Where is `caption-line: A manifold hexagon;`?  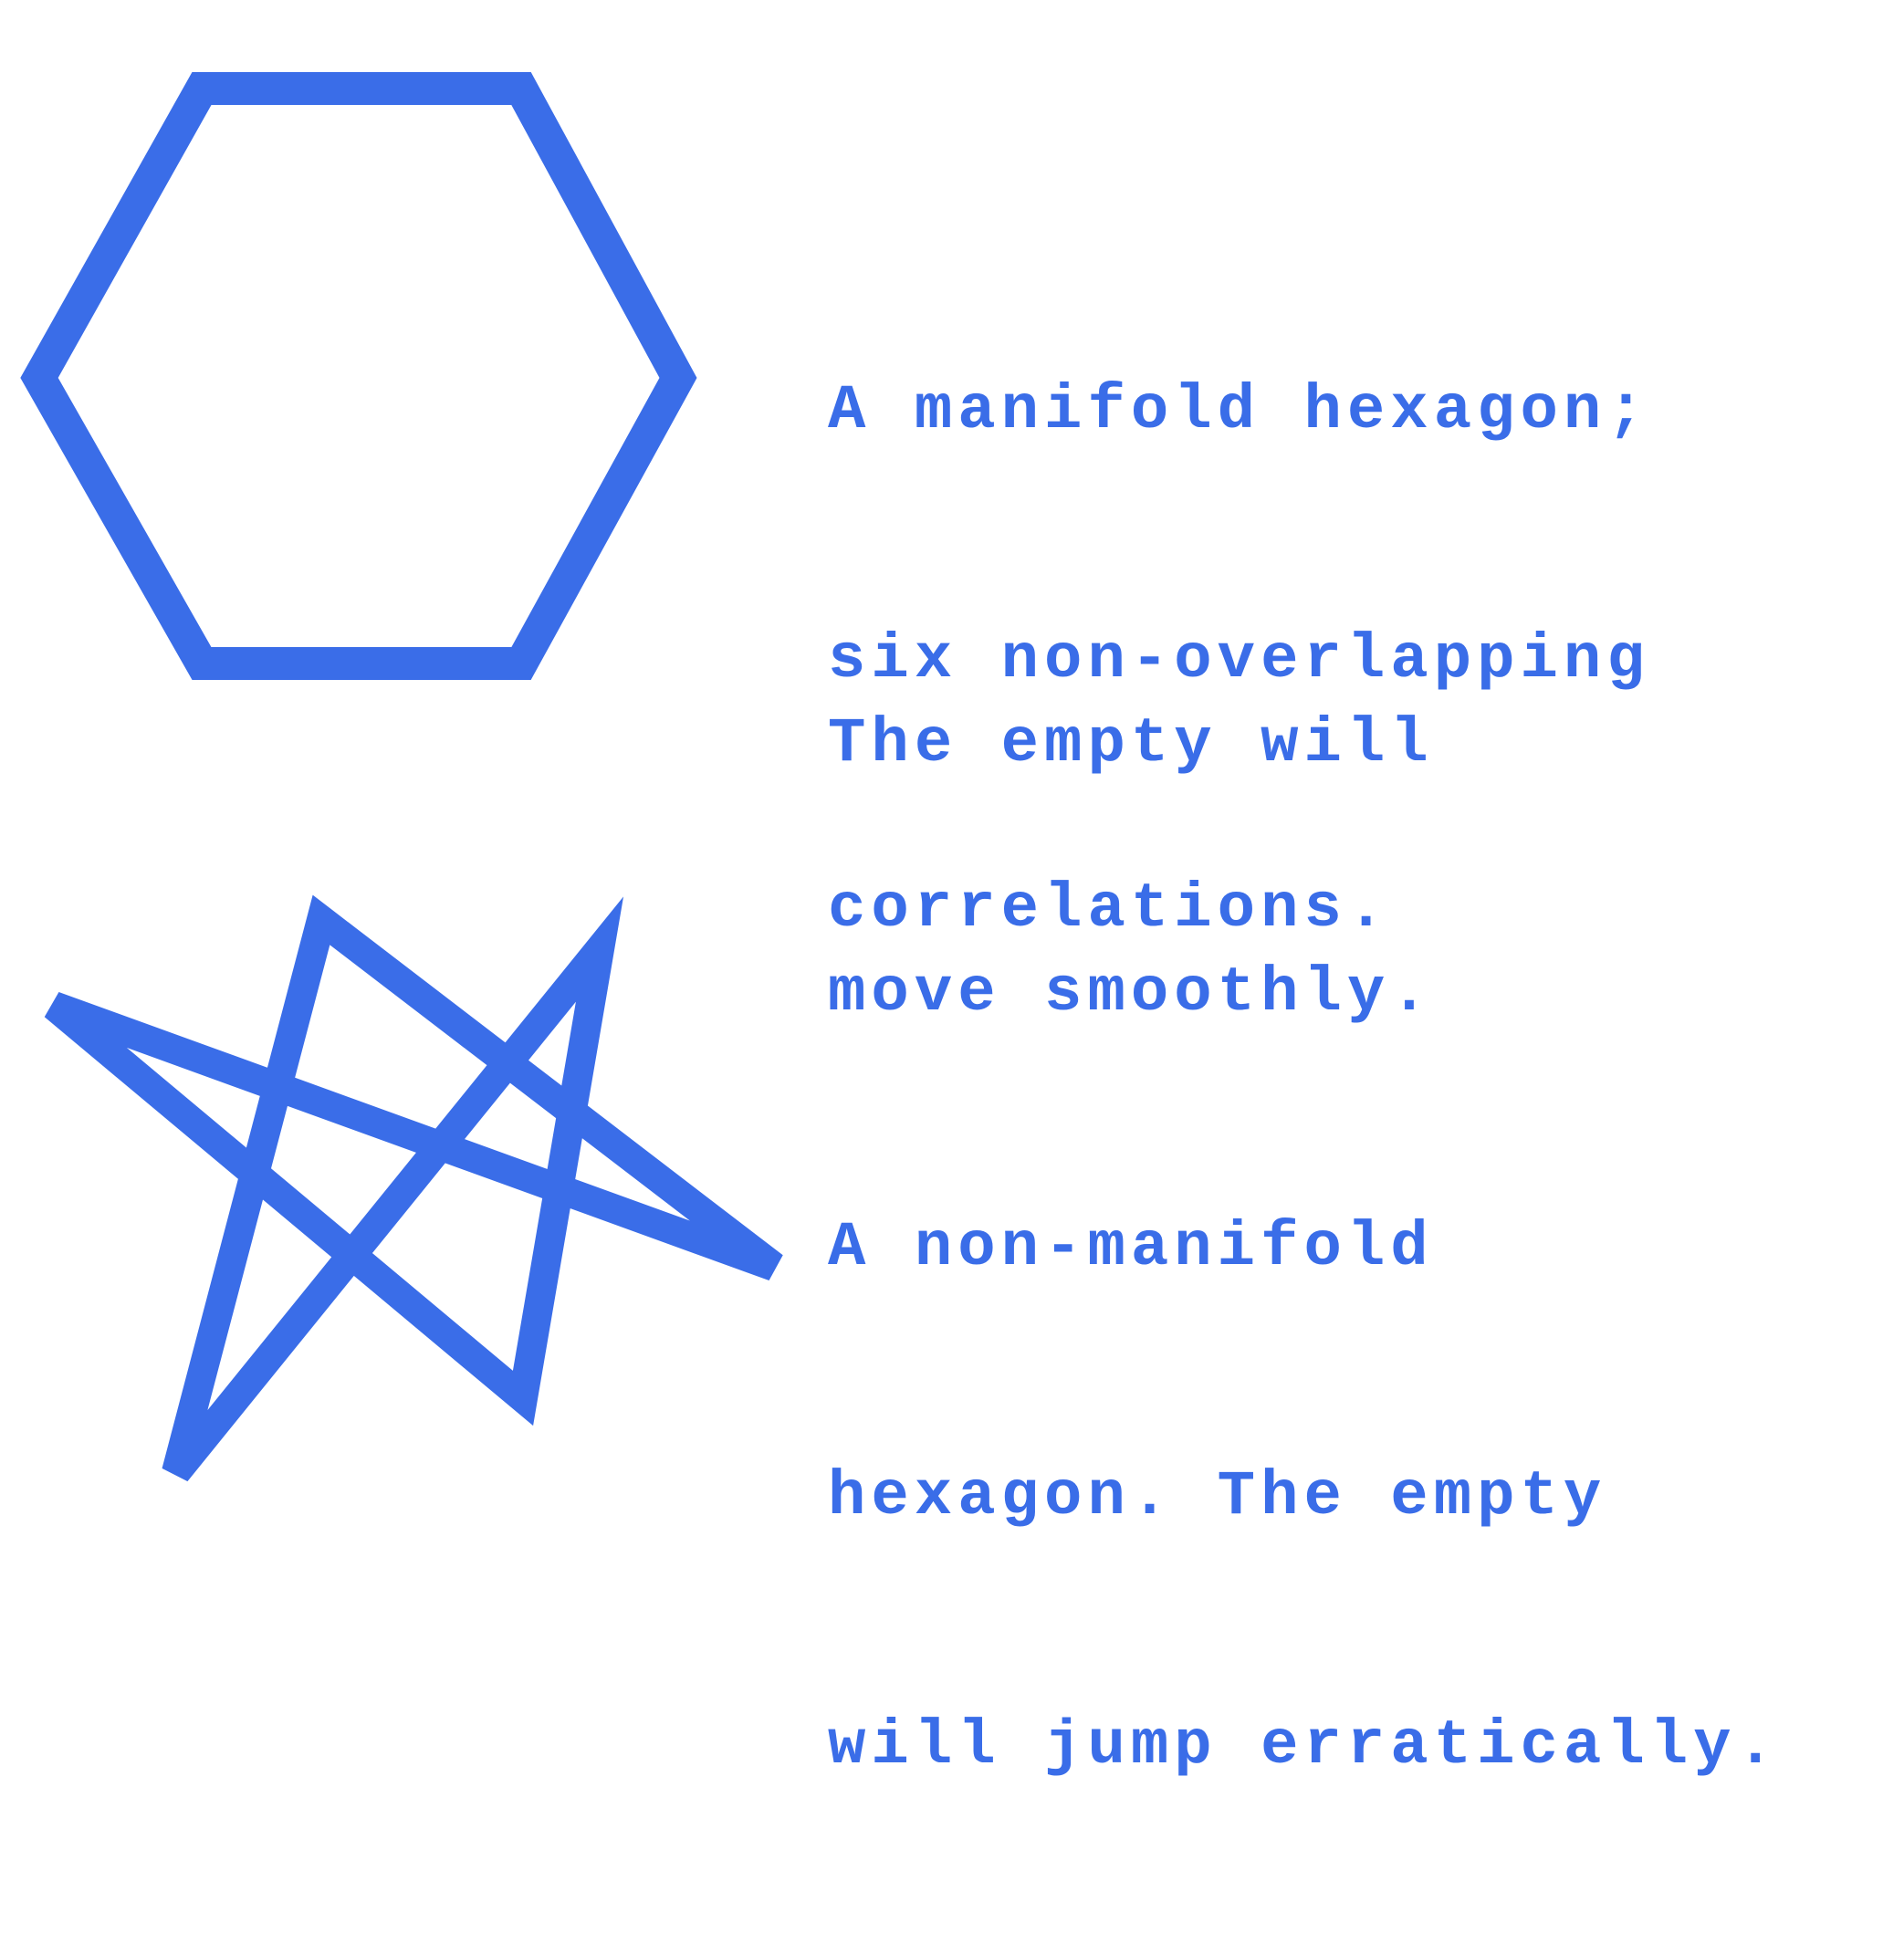
caption-line: A manifold hexagon; is located at coordinates (1239, 411).